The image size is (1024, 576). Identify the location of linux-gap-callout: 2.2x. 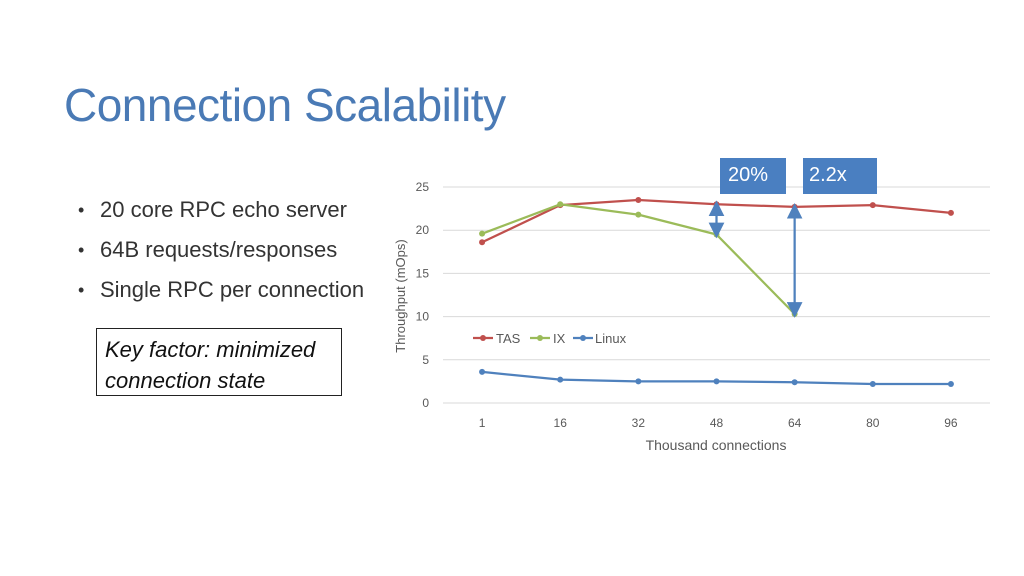
(840, 176).